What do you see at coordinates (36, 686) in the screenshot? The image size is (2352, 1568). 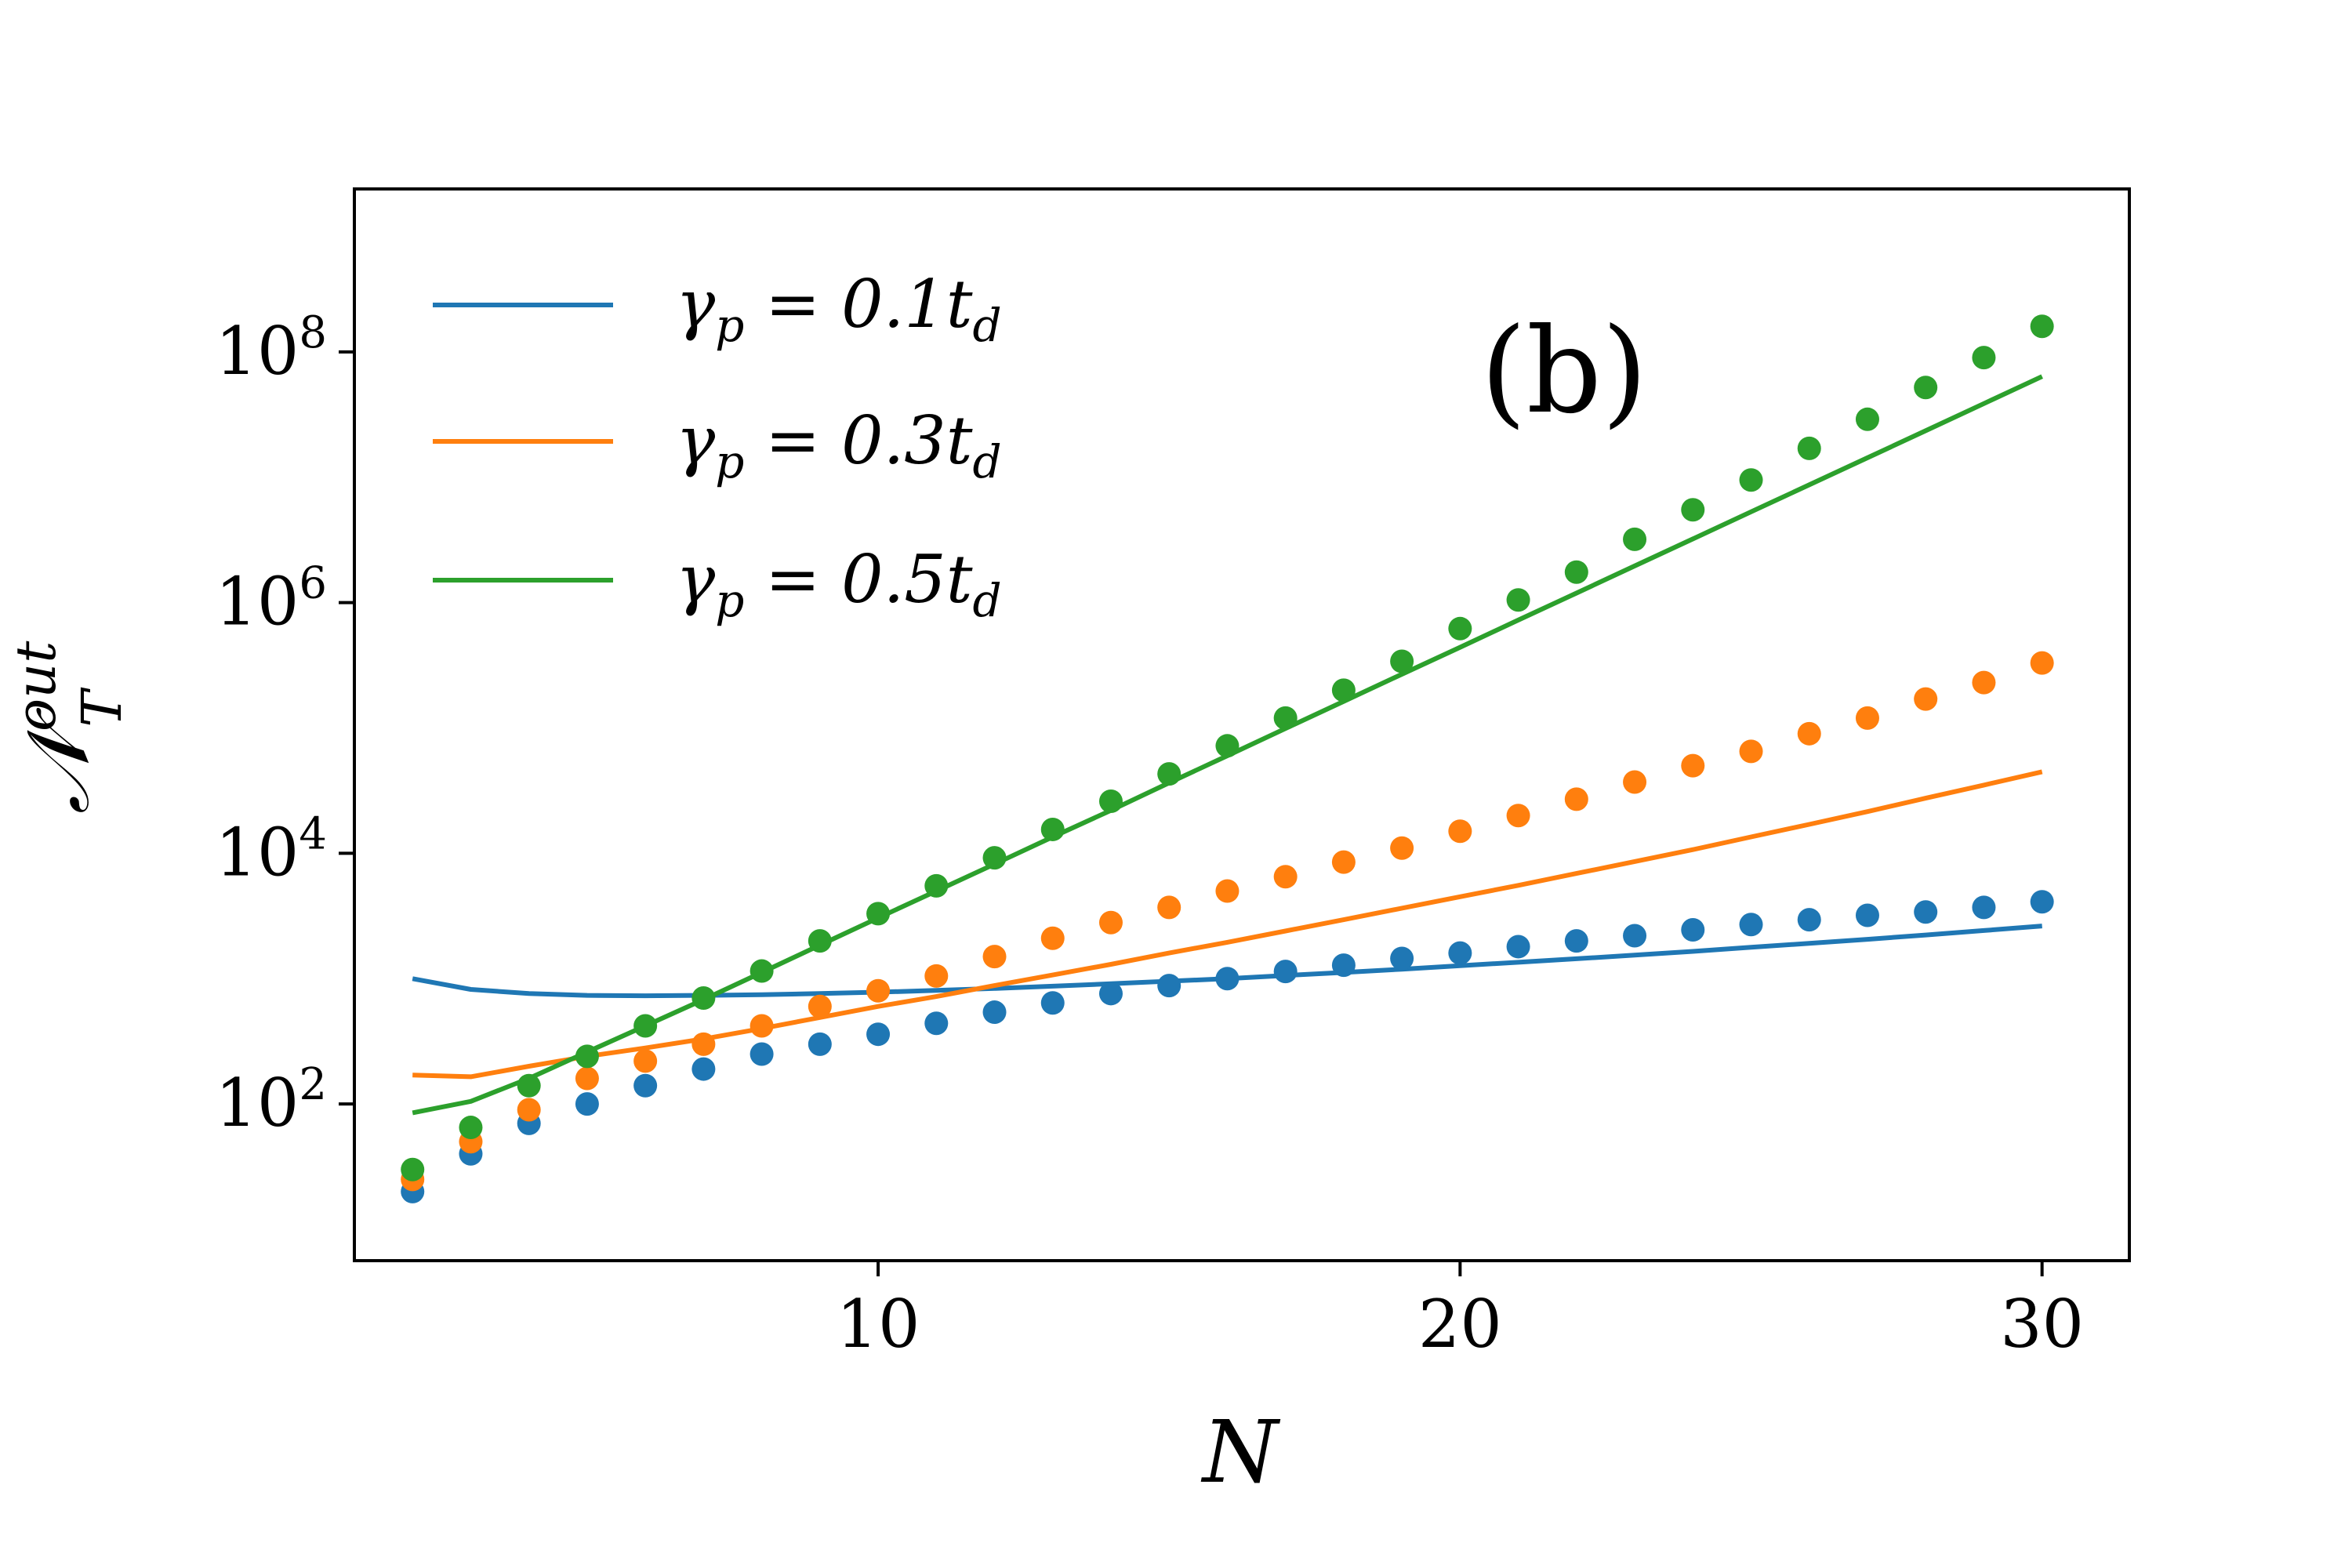 I see `y-axis-label-sup: out` at bounding box center [36, 686].